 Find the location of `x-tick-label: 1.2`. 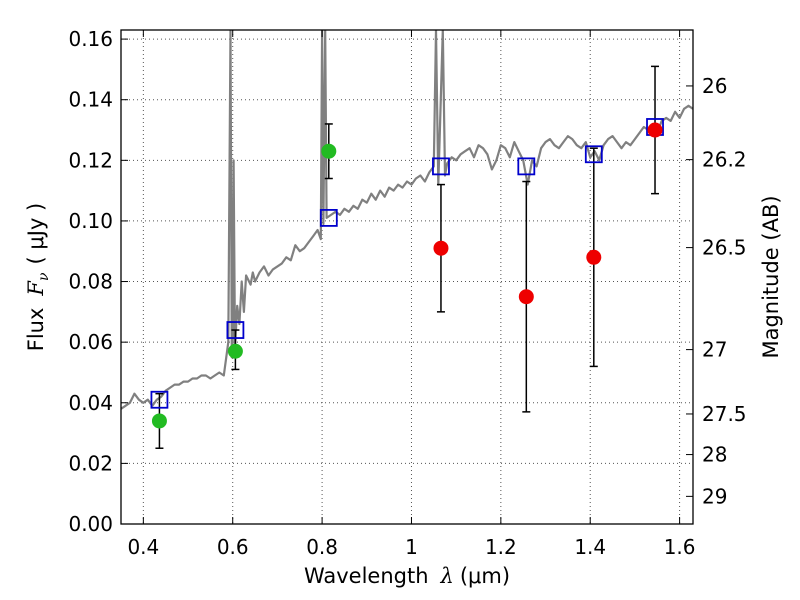

x-tick-label: 1.2 is located at coordinates (501, 547).